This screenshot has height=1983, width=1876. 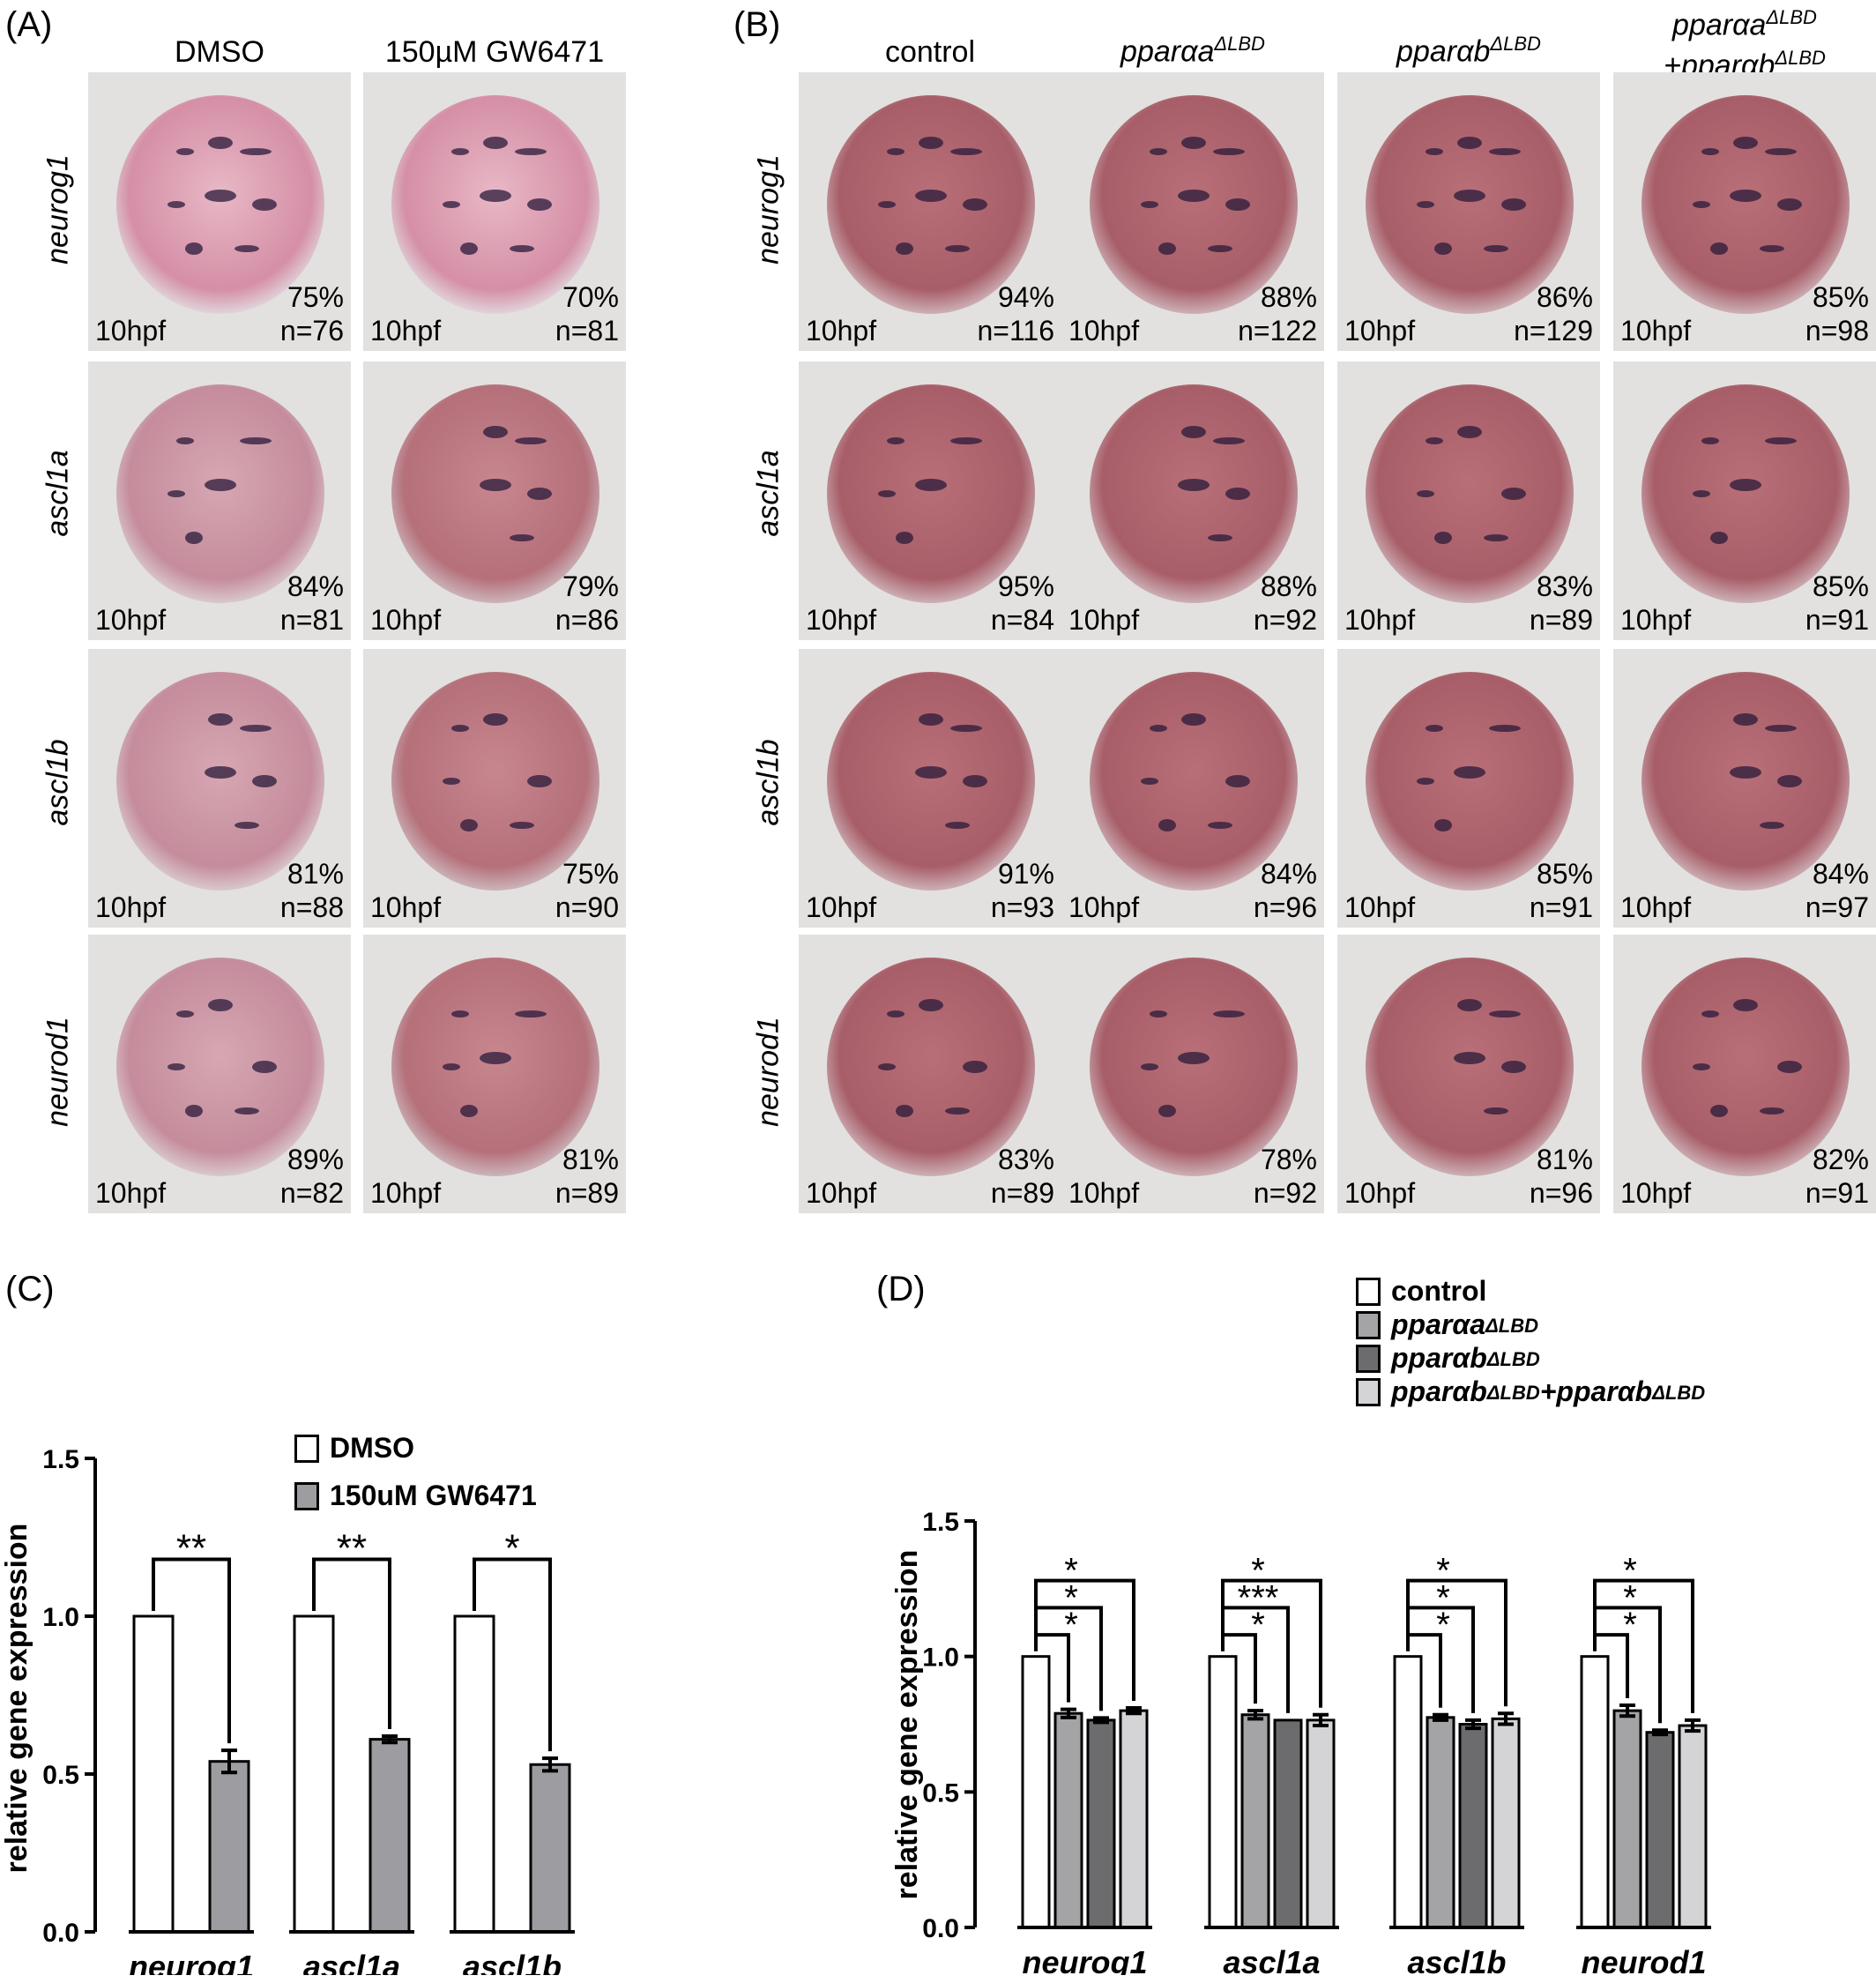 What do you see at coordinates (1022, 620) in the screenshot?
I see `sample-size-label: n=84` at bounding box center [1022, 620].